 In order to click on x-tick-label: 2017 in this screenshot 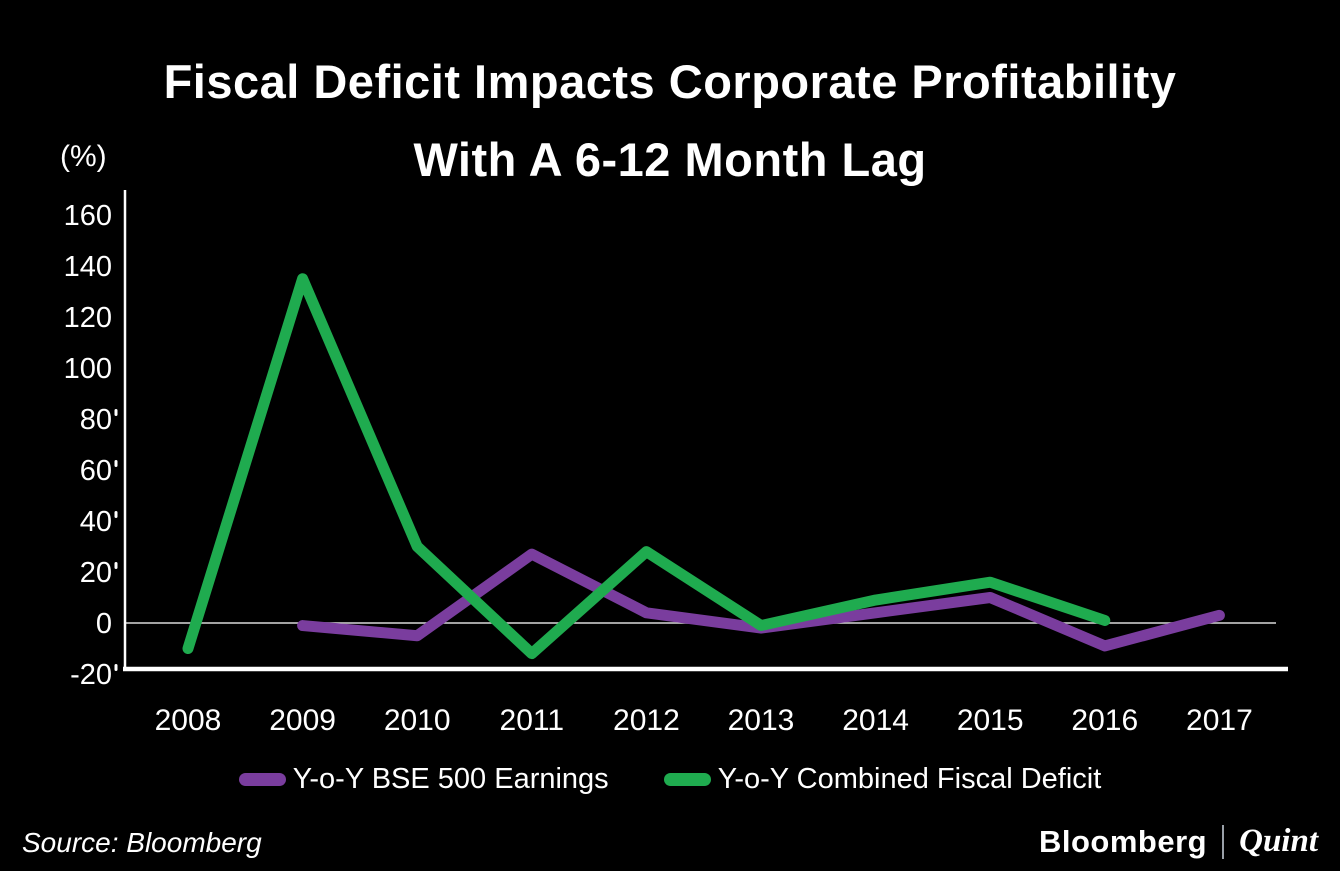, I will do `click(1219, 720)`.